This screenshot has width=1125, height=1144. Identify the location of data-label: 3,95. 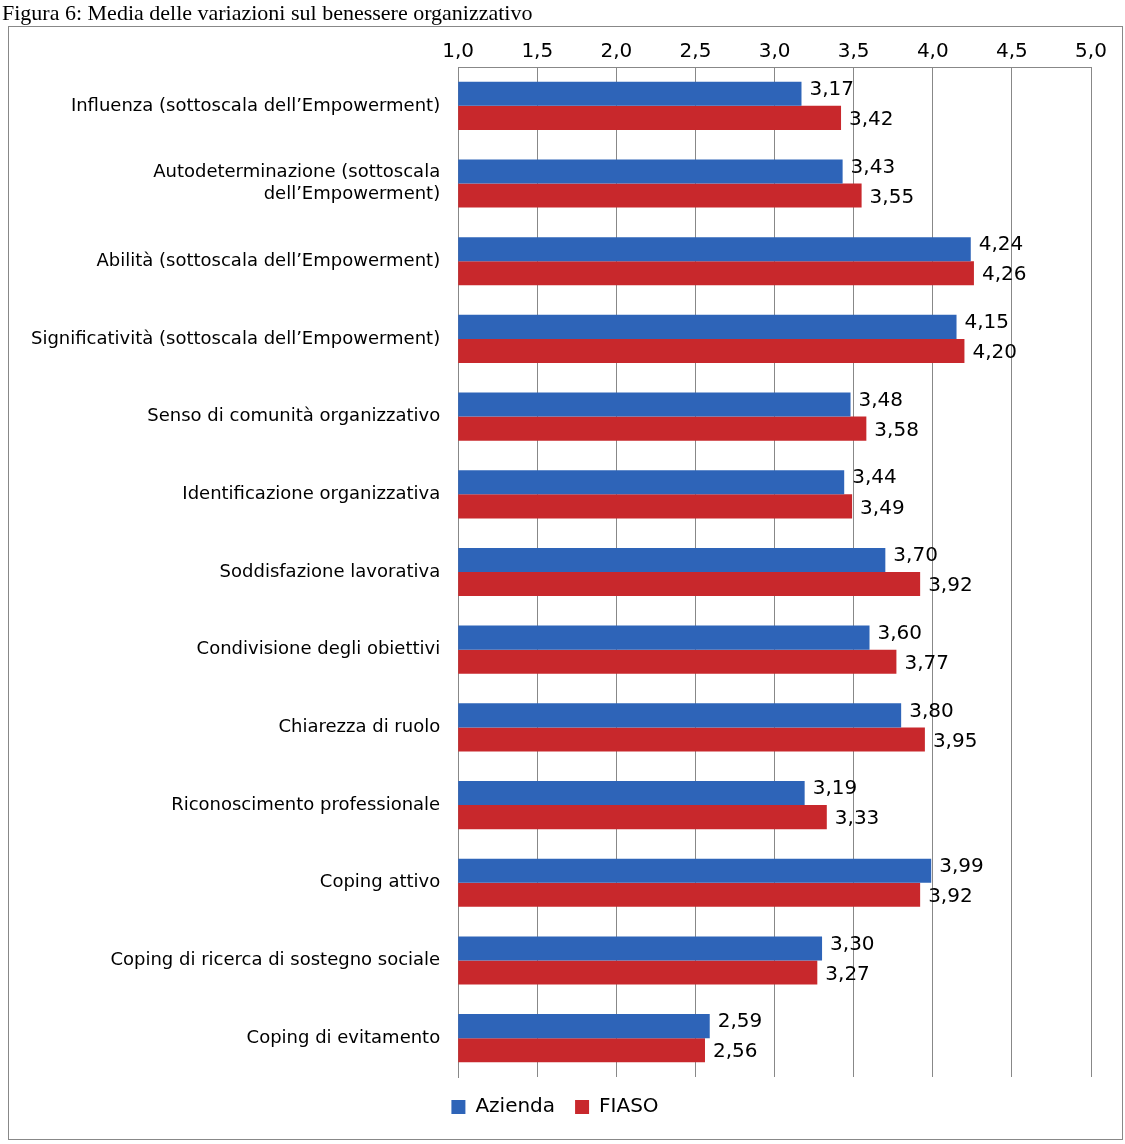
(955, 739).